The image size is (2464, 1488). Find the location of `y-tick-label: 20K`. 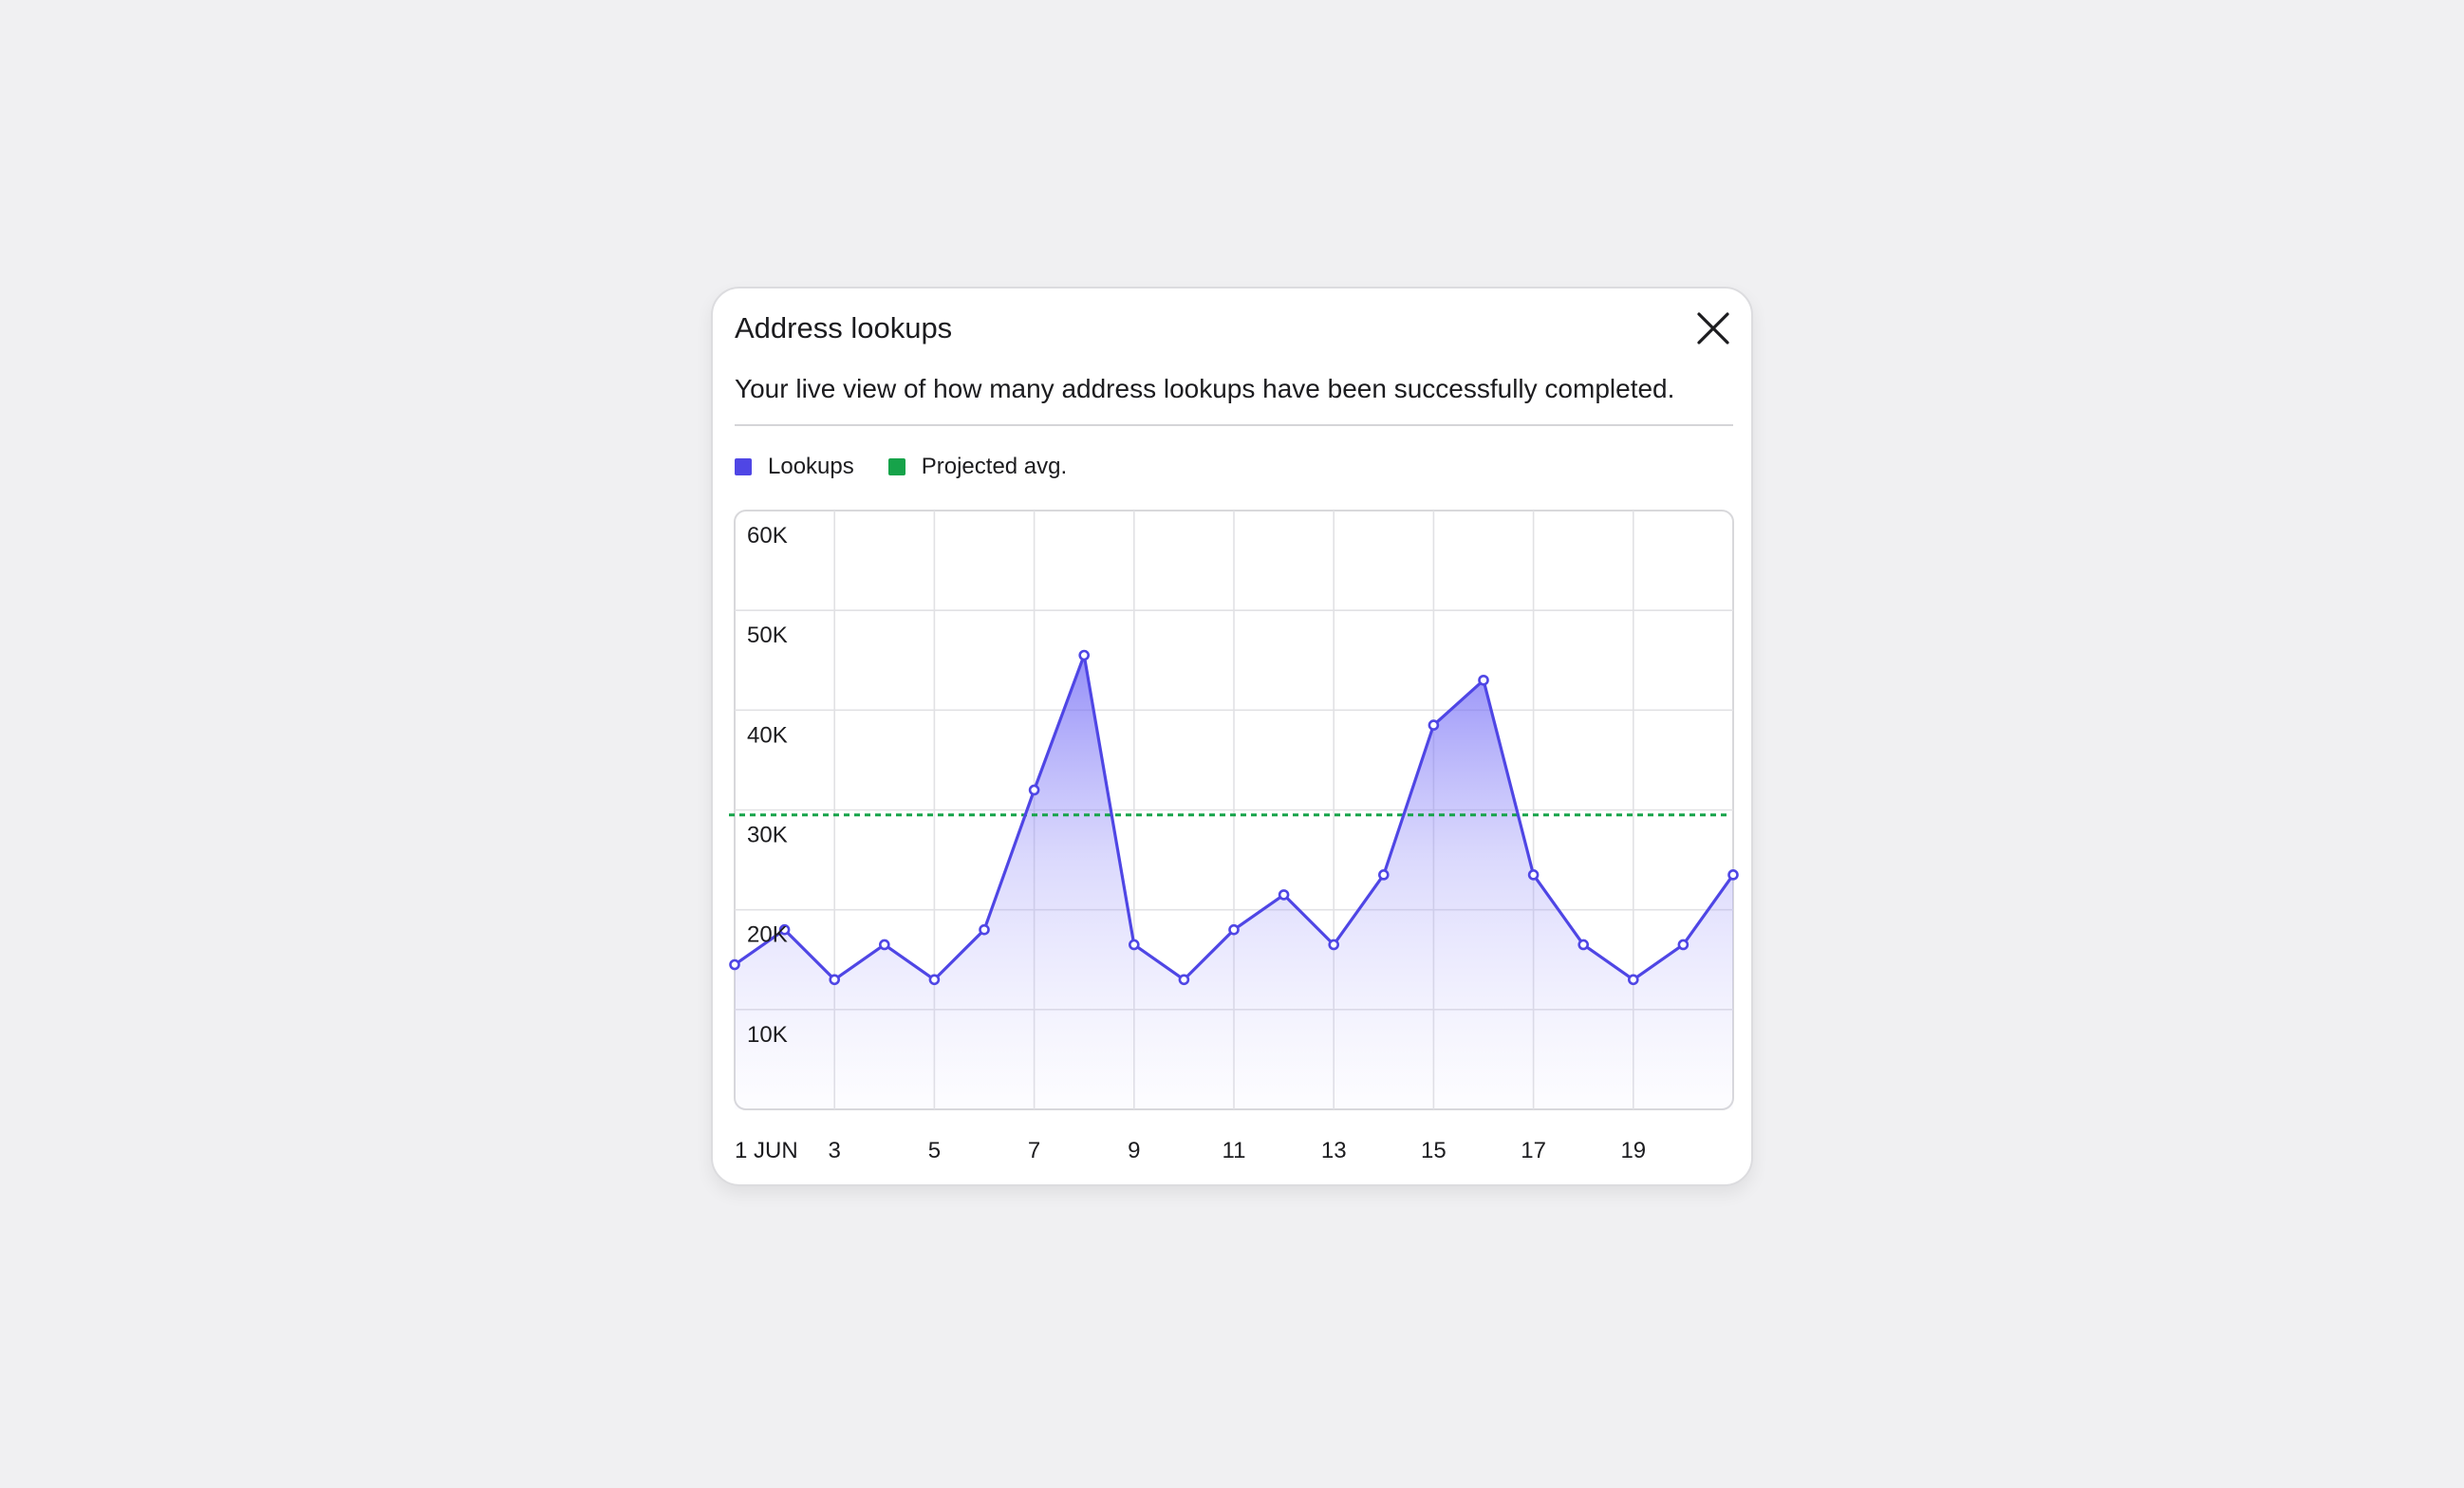

y-tick-label: 20K is located at coordinates (767, 935).